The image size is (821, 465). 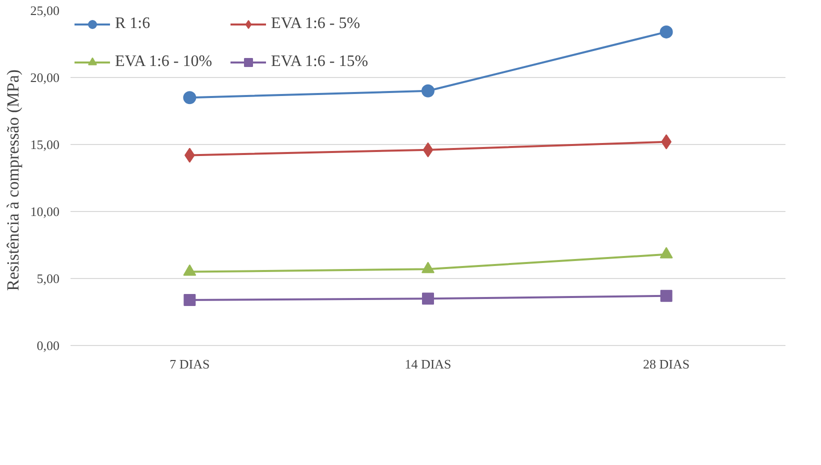 I want to click on legend-label: EVA 1:6 - 10%, so click(x=163, y=62).